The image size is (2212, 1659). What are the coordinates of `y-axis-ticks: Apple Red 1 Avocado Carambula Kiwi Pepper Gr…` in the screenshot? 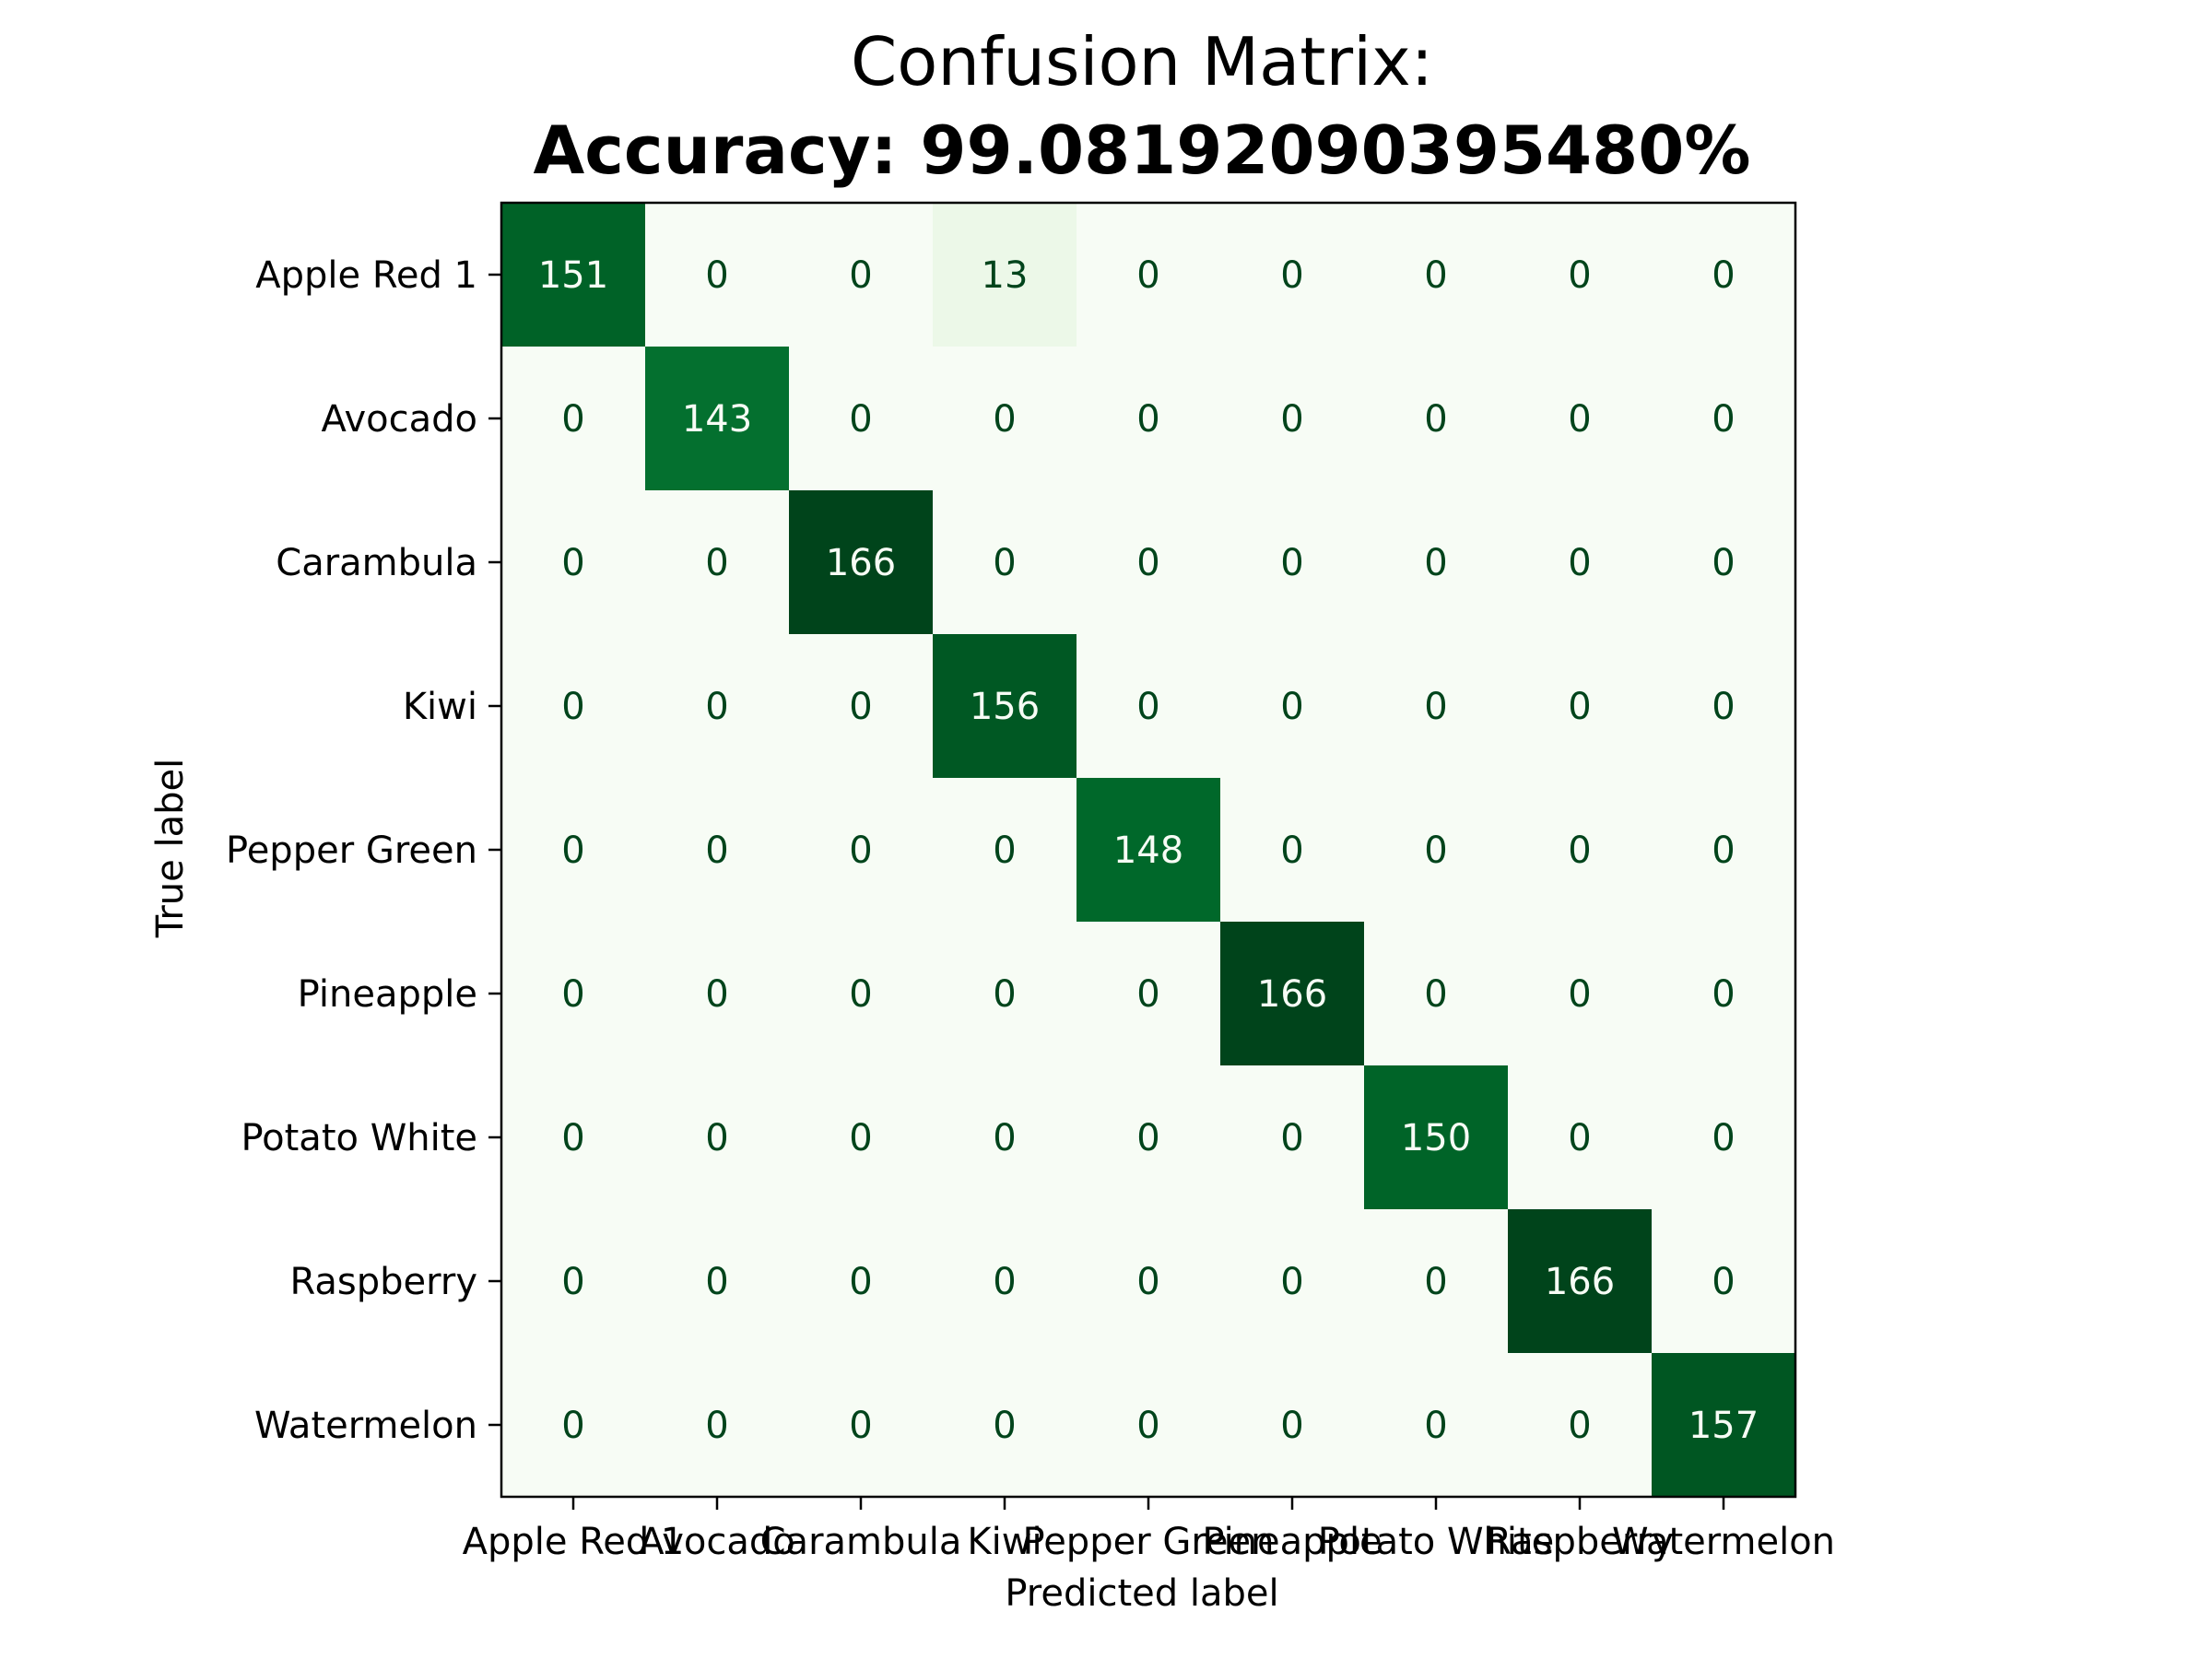 It's located at (363, 850).